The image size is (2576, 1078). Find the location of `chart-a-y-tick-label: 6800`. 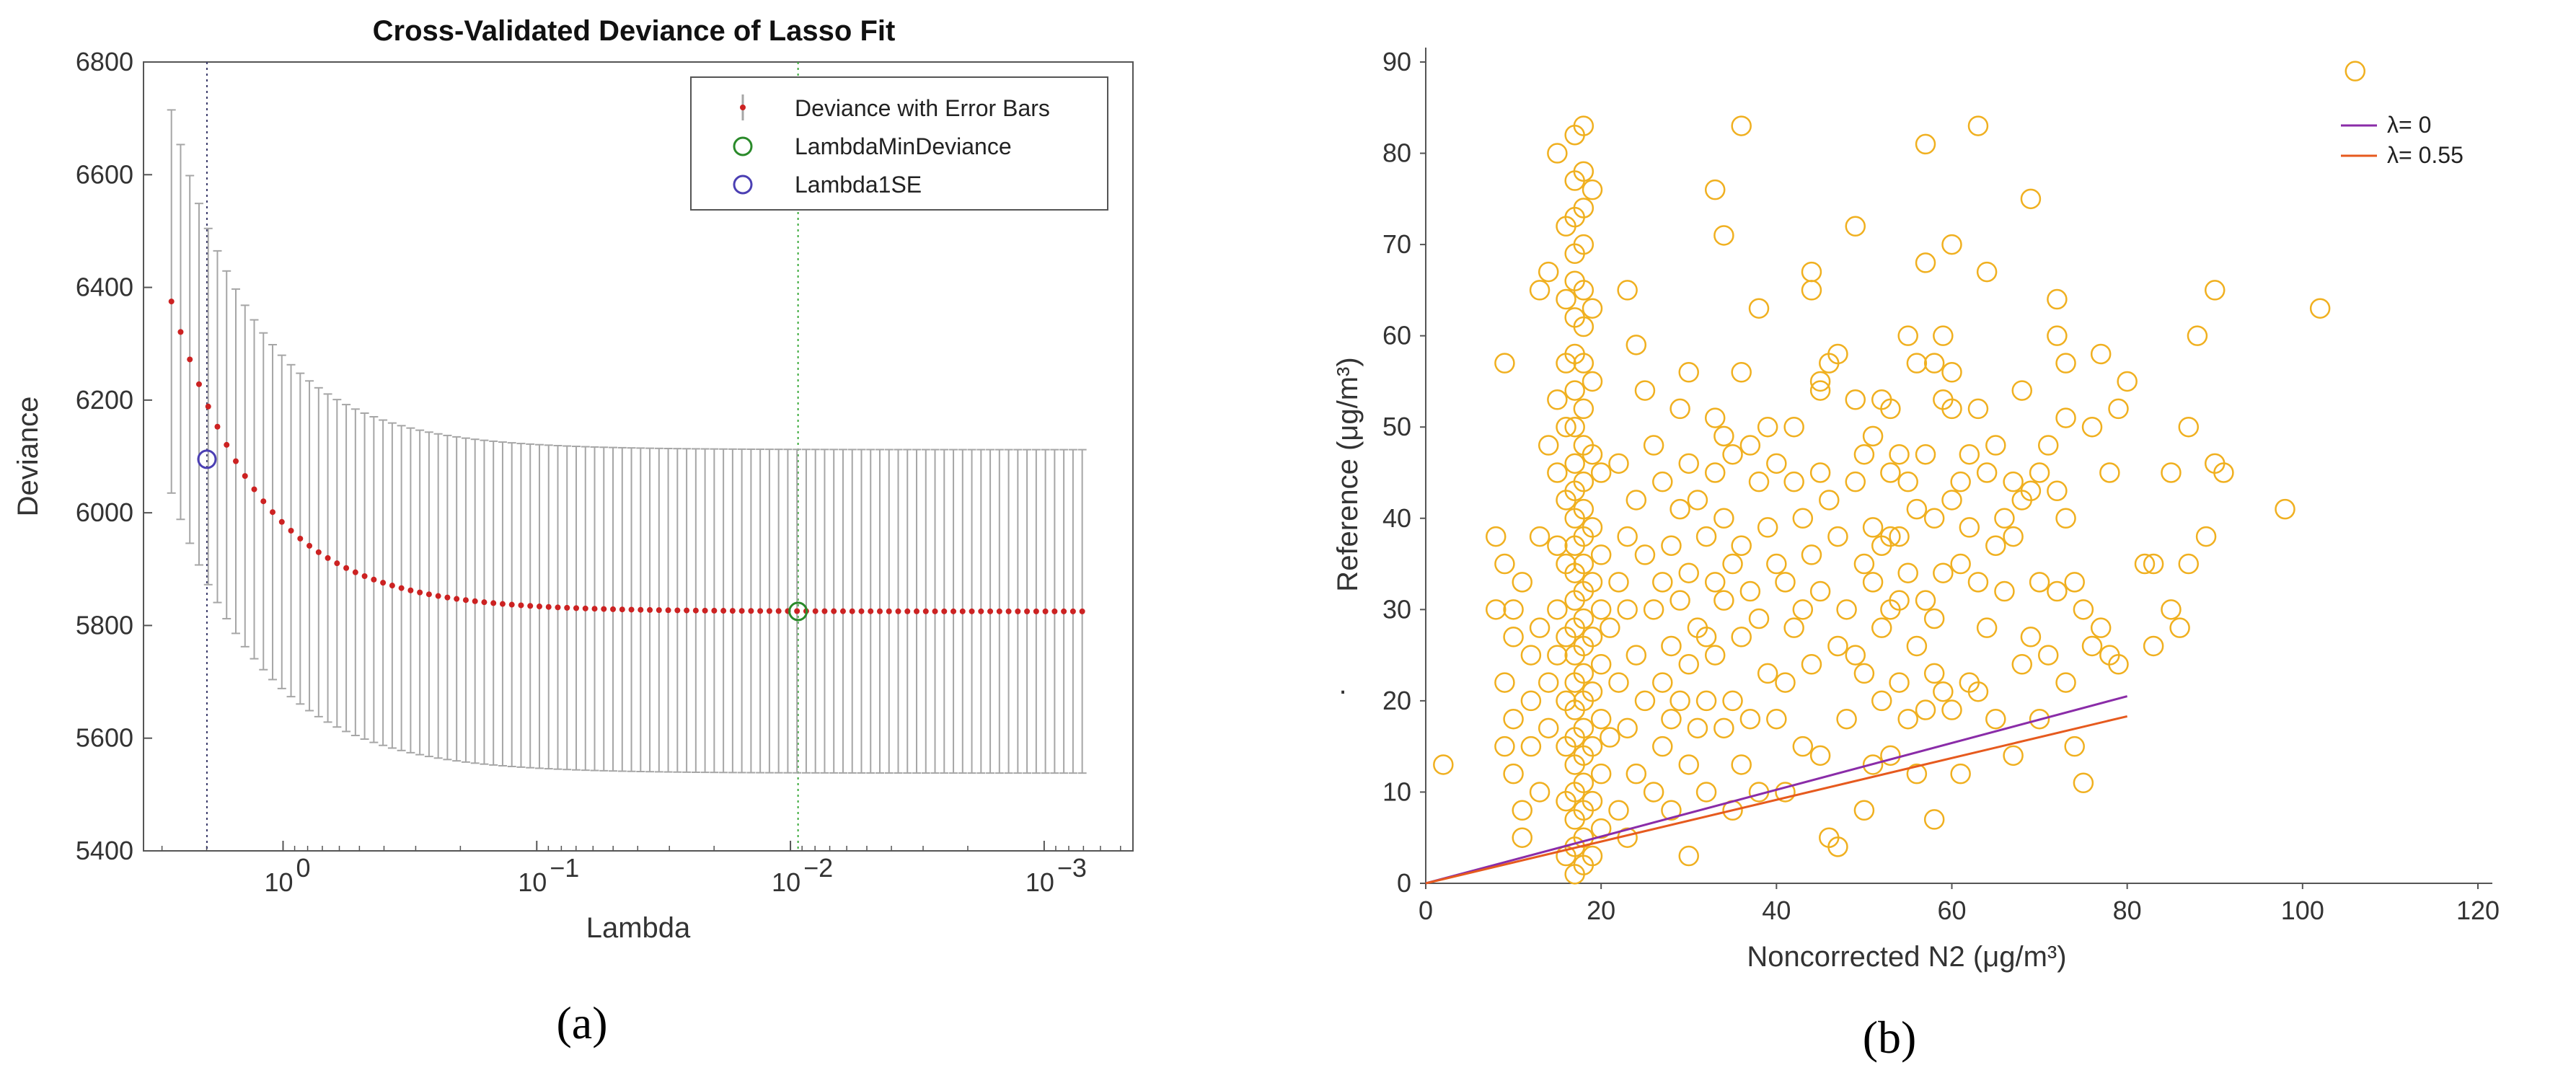

chart-a-y-tick-label: 6800 is located at coordinates (104, 61).